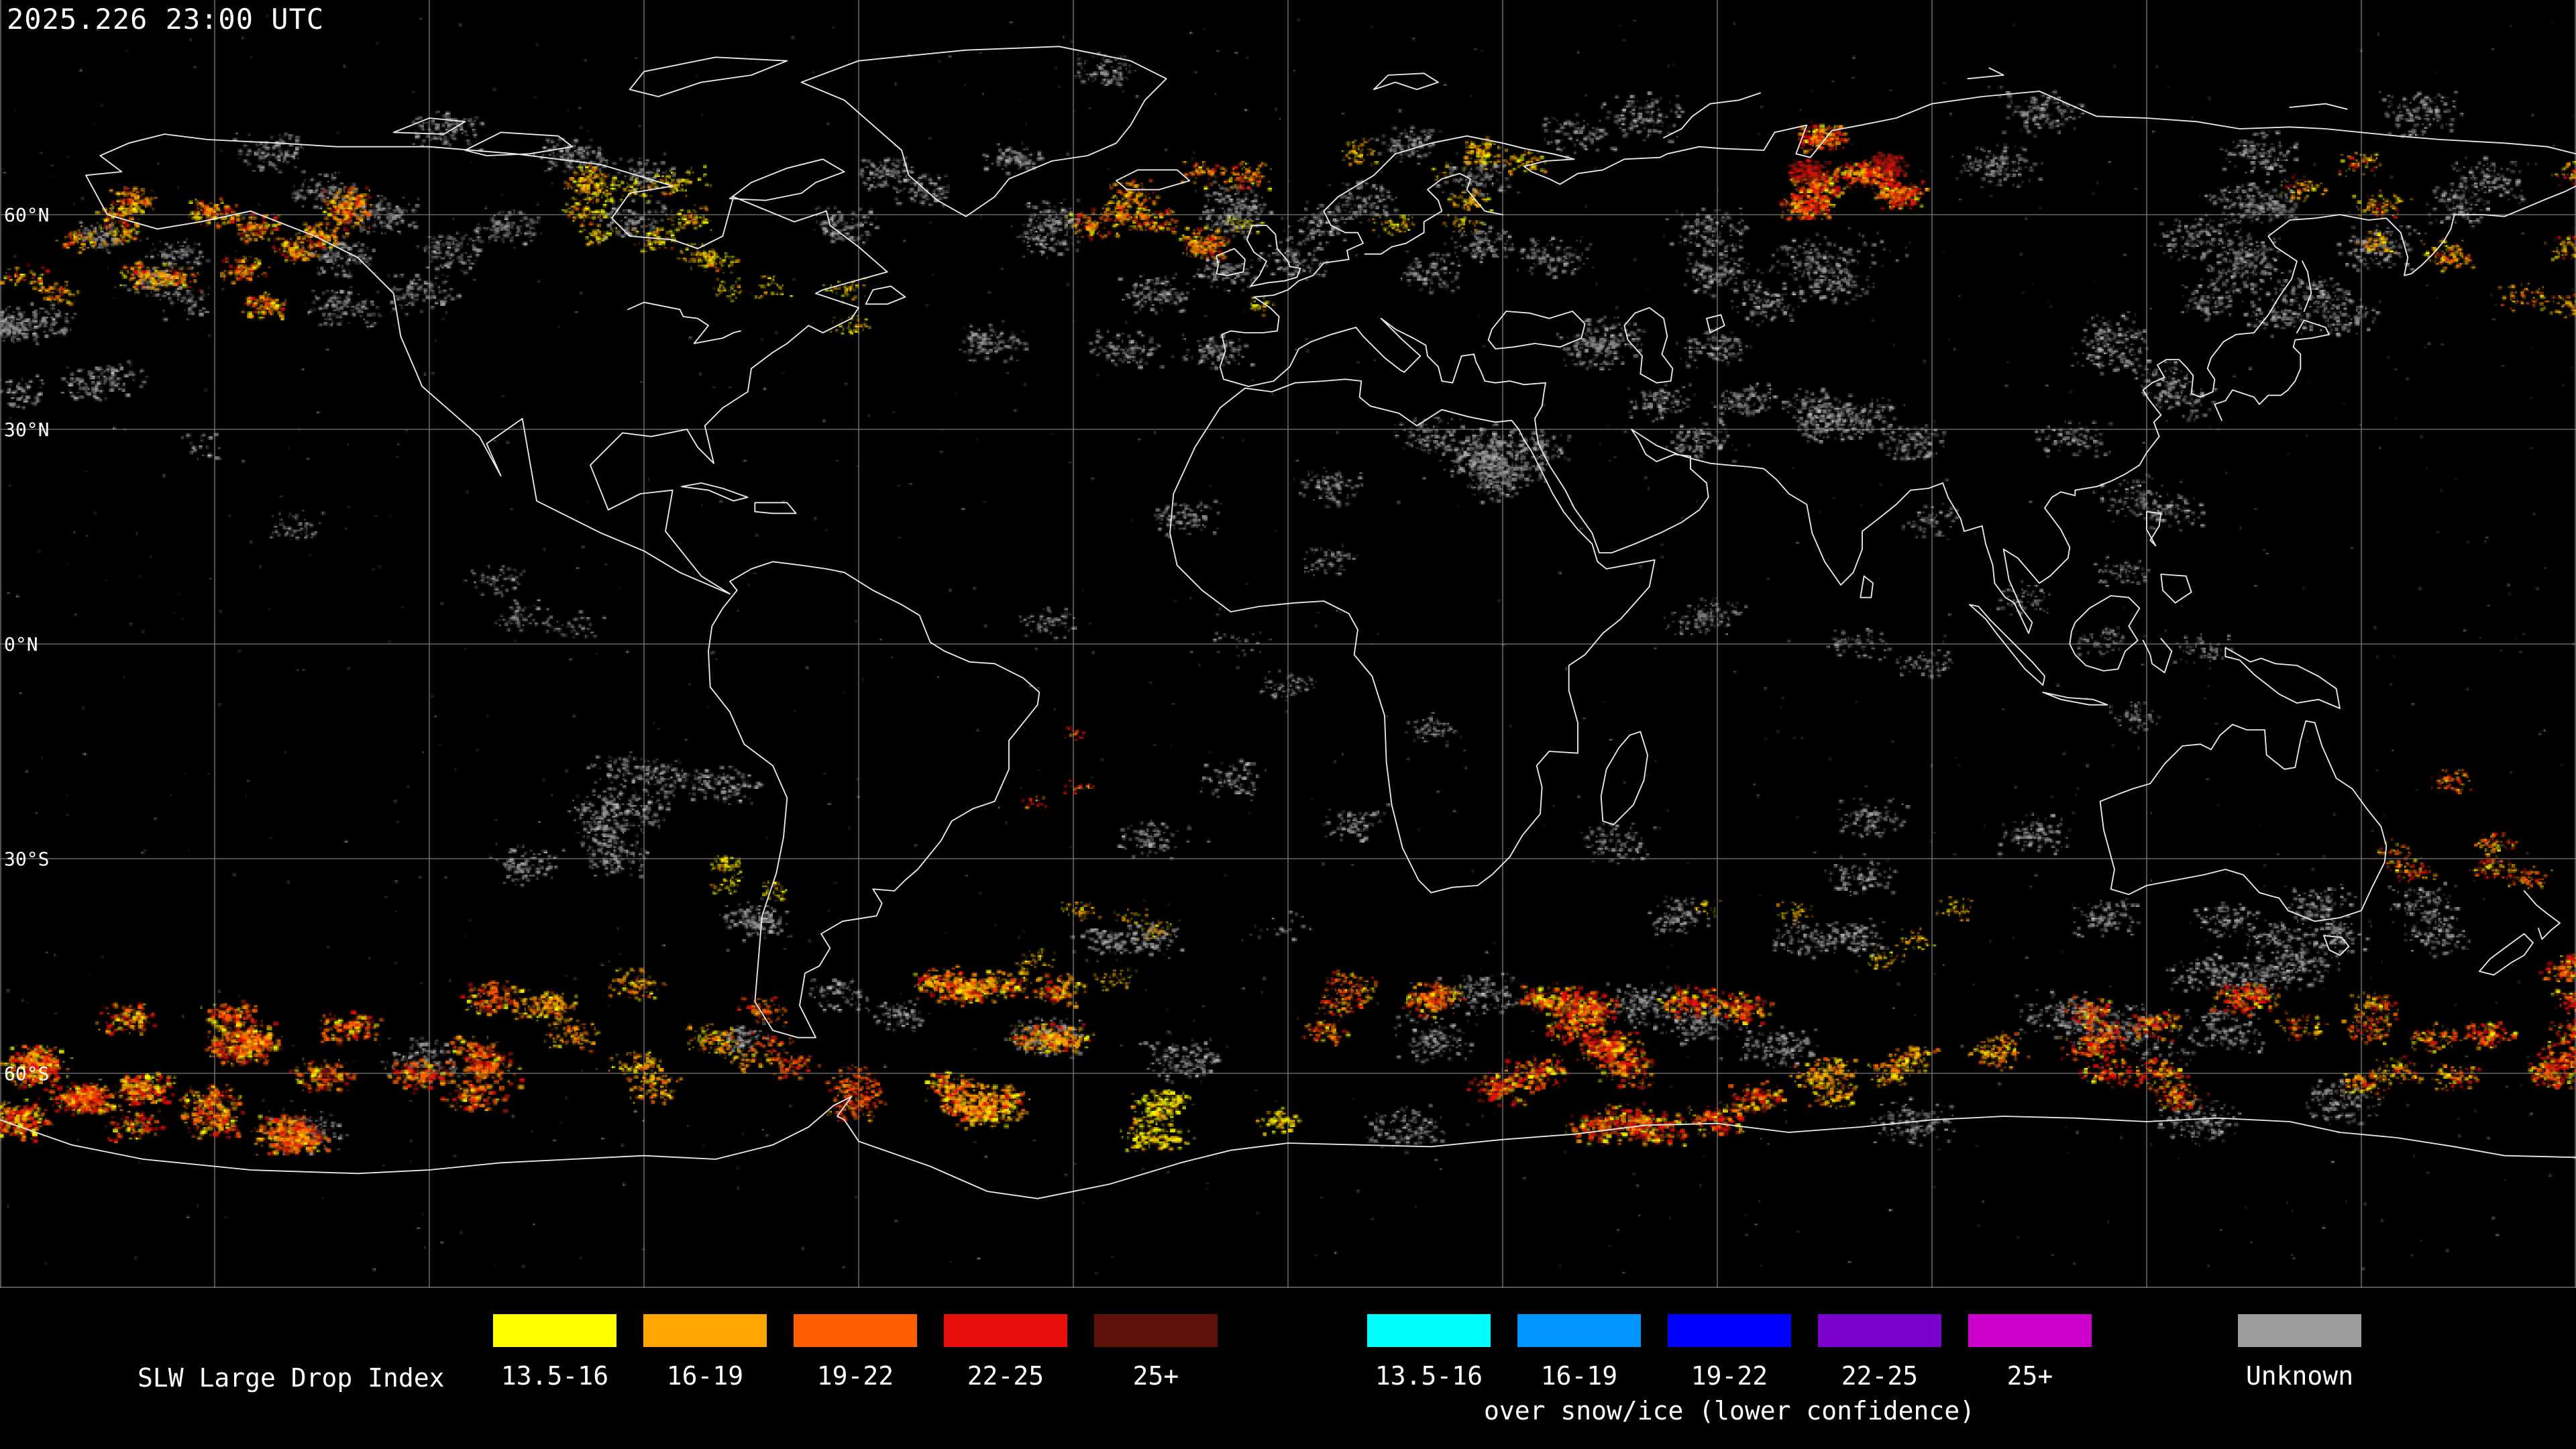 This screenshot has width=2576, height=1449. Describe the element at coordinates (2299, 1330) in the screenshot. I see `unknown-swatch` at that location.